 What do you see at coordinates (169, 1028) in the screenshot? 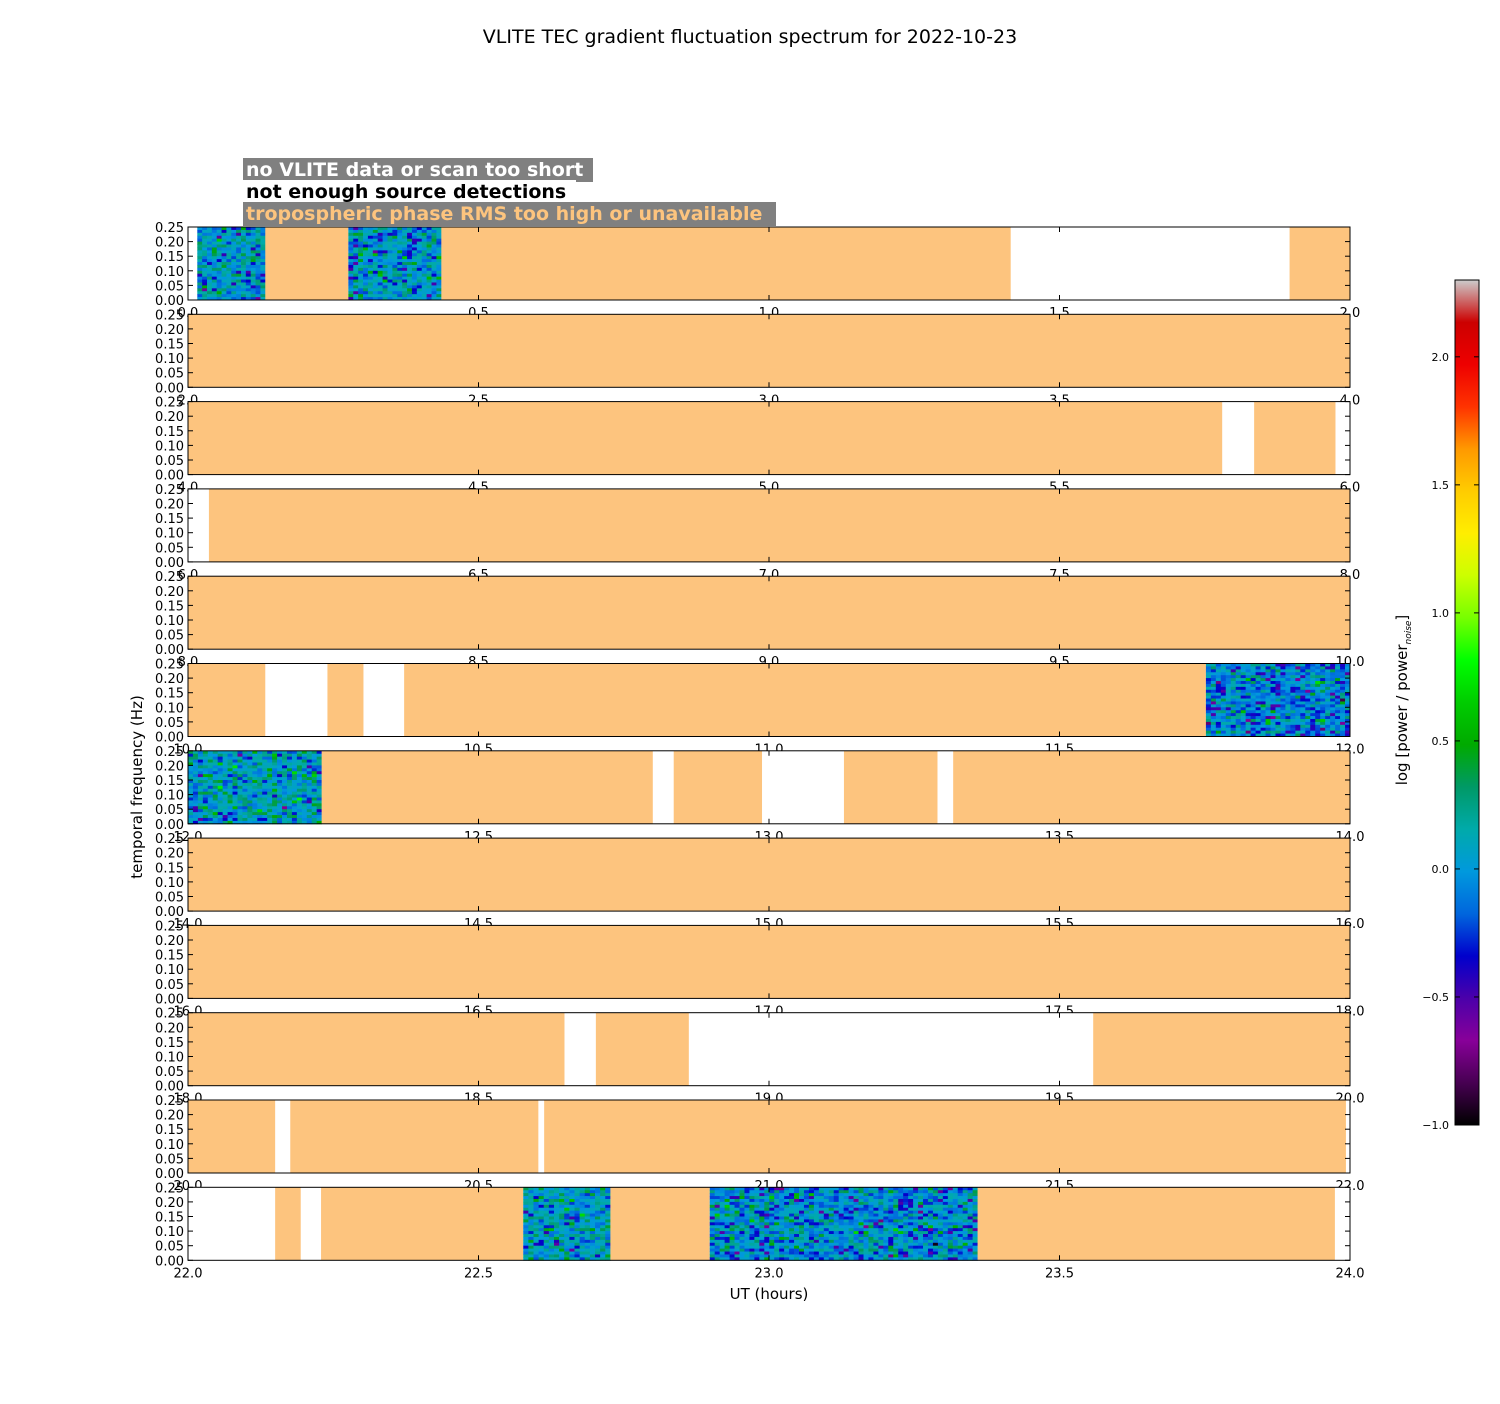
I see `y-tick-label: 0.20` at bounding box center [169, 1028].